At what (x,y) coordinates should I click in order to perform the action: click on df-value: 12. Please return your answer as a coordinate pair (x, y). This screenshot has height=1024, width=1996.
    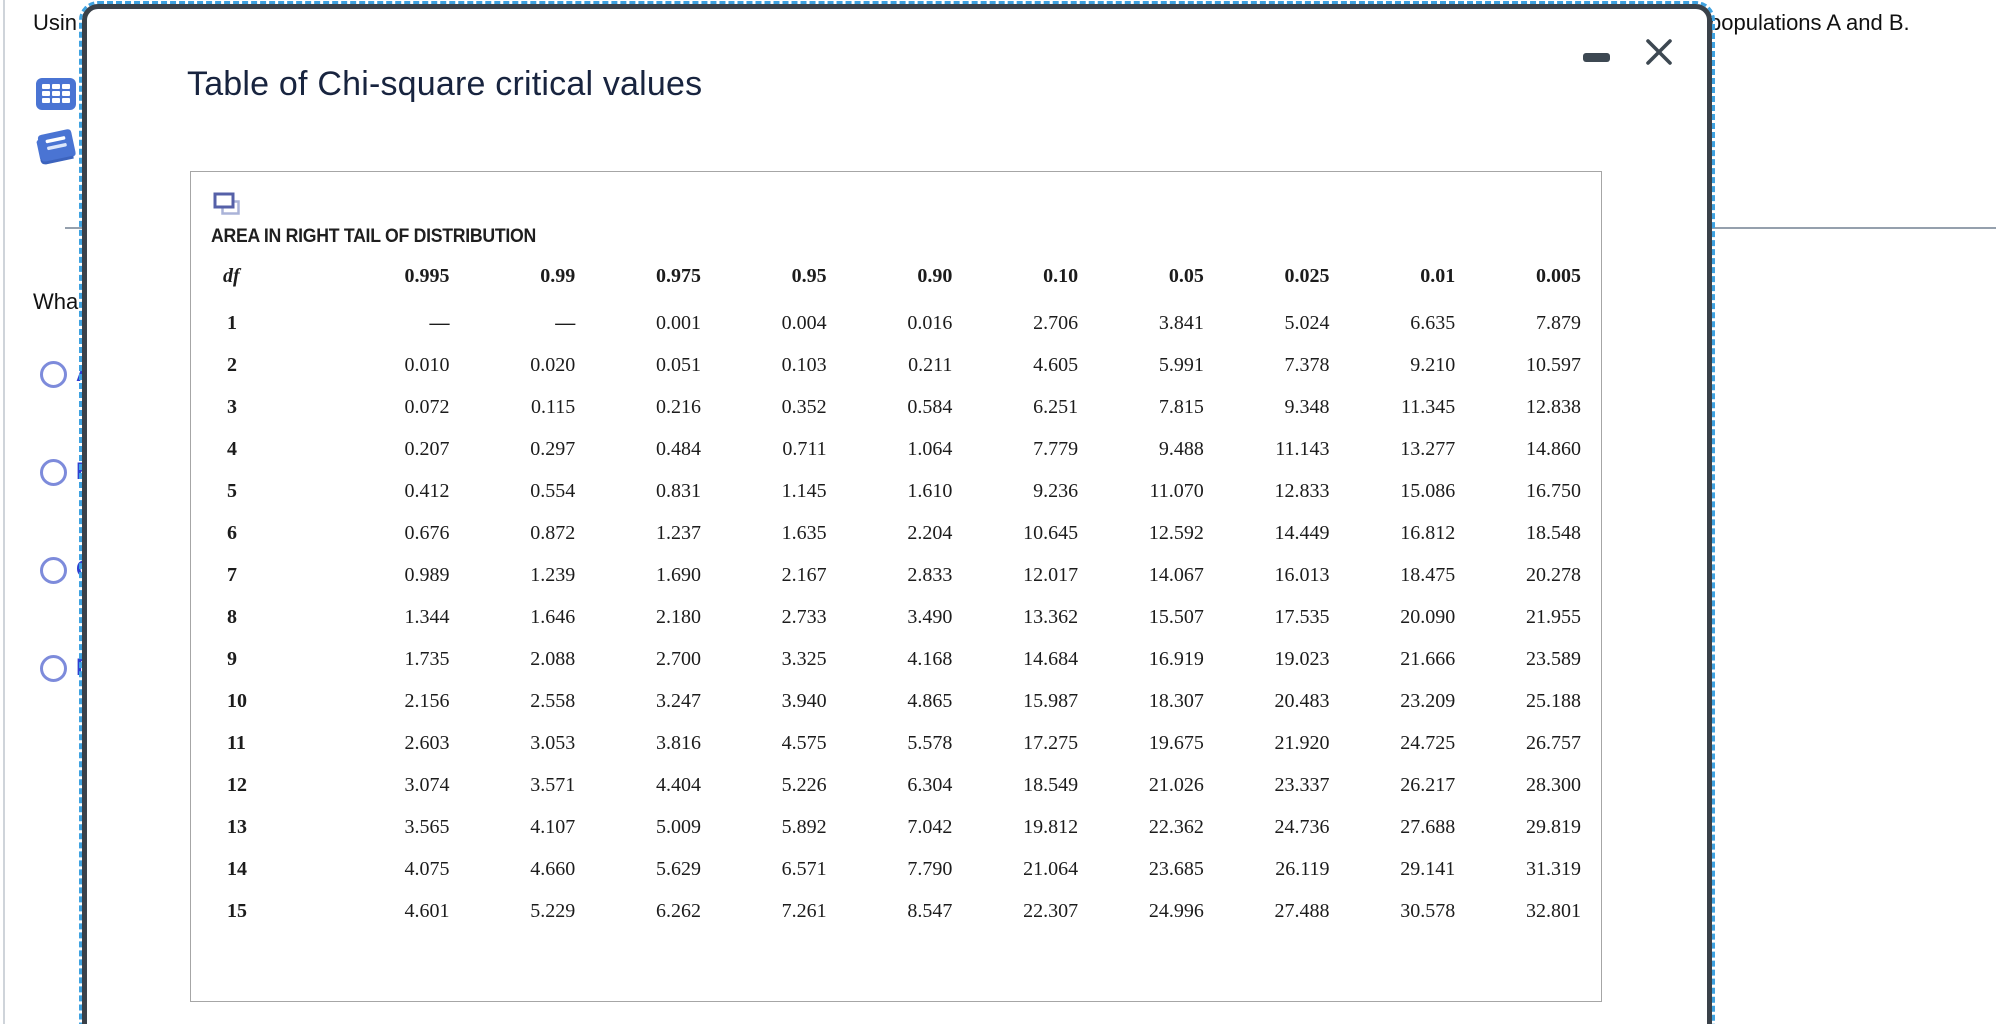
    Looking at the image, I should click on (237, 784).